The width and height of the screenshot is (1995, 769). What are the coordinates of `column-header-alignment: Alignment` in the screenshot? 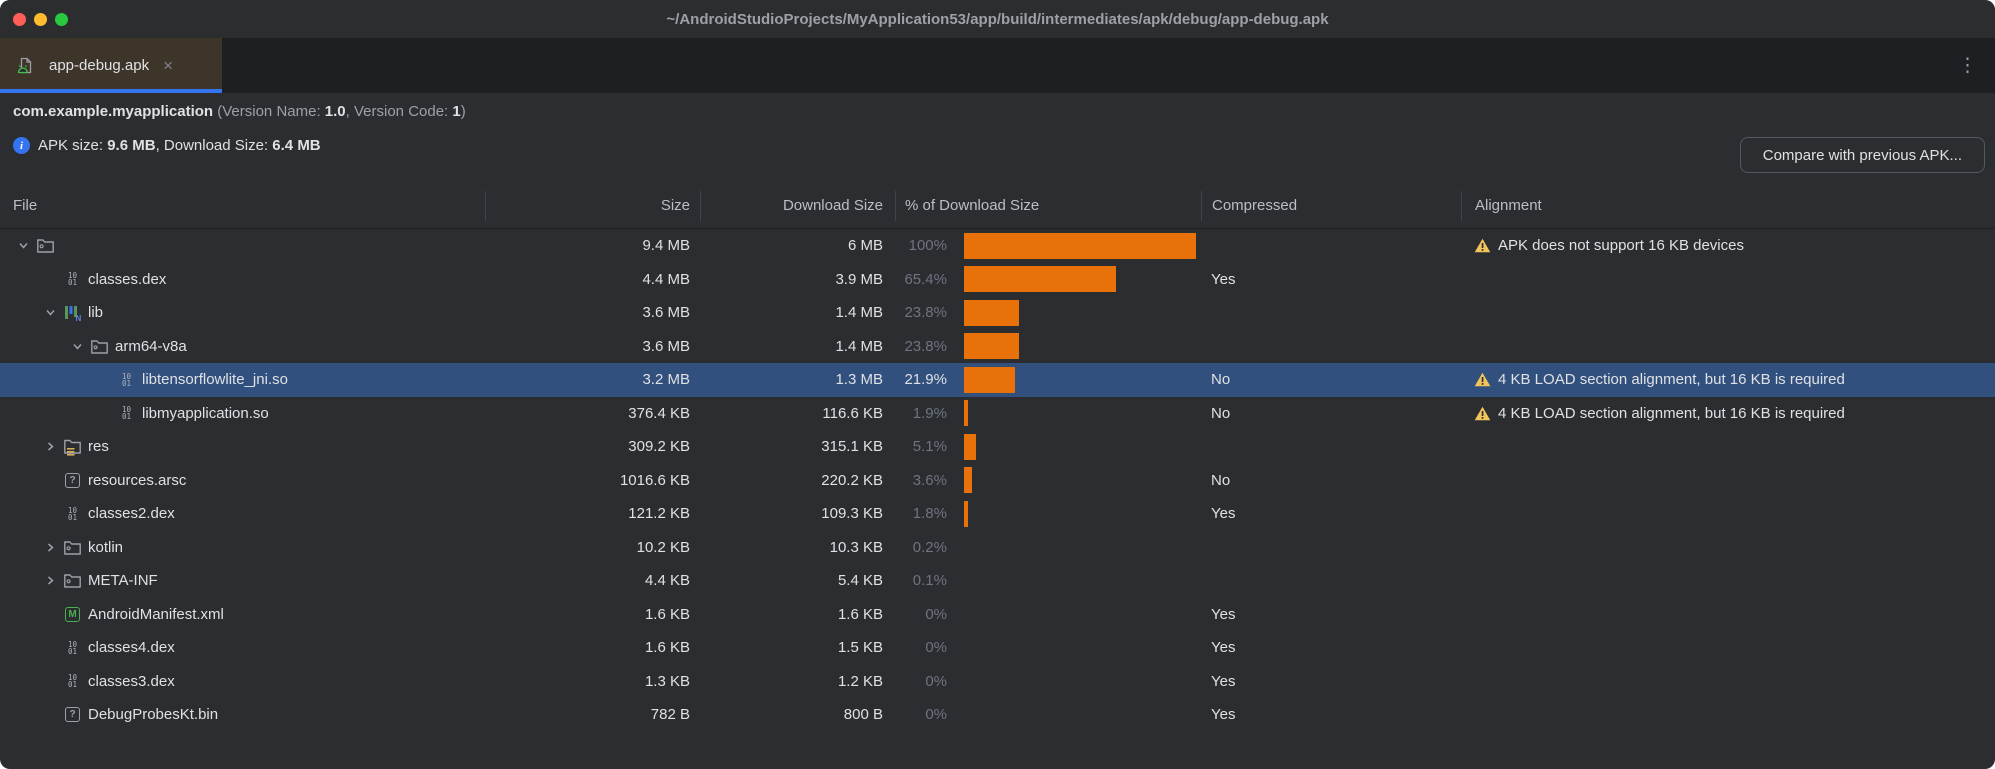 It's located at (1728, 206).